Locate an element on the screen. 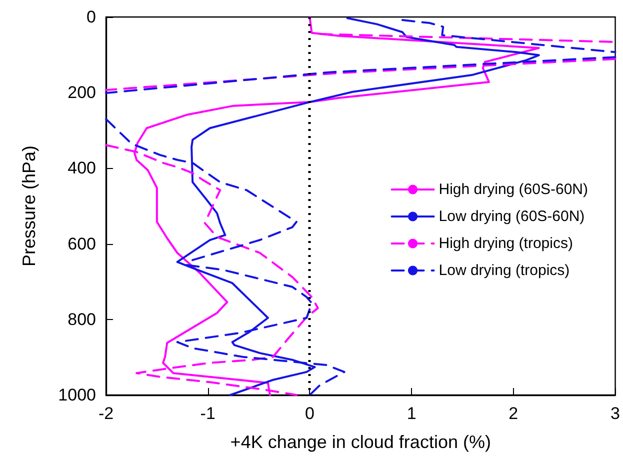 Image resolution: width=623 pixels, height=460 pixels. legend-label: High drying (60S-60N) is located at coordinates (513, 189).